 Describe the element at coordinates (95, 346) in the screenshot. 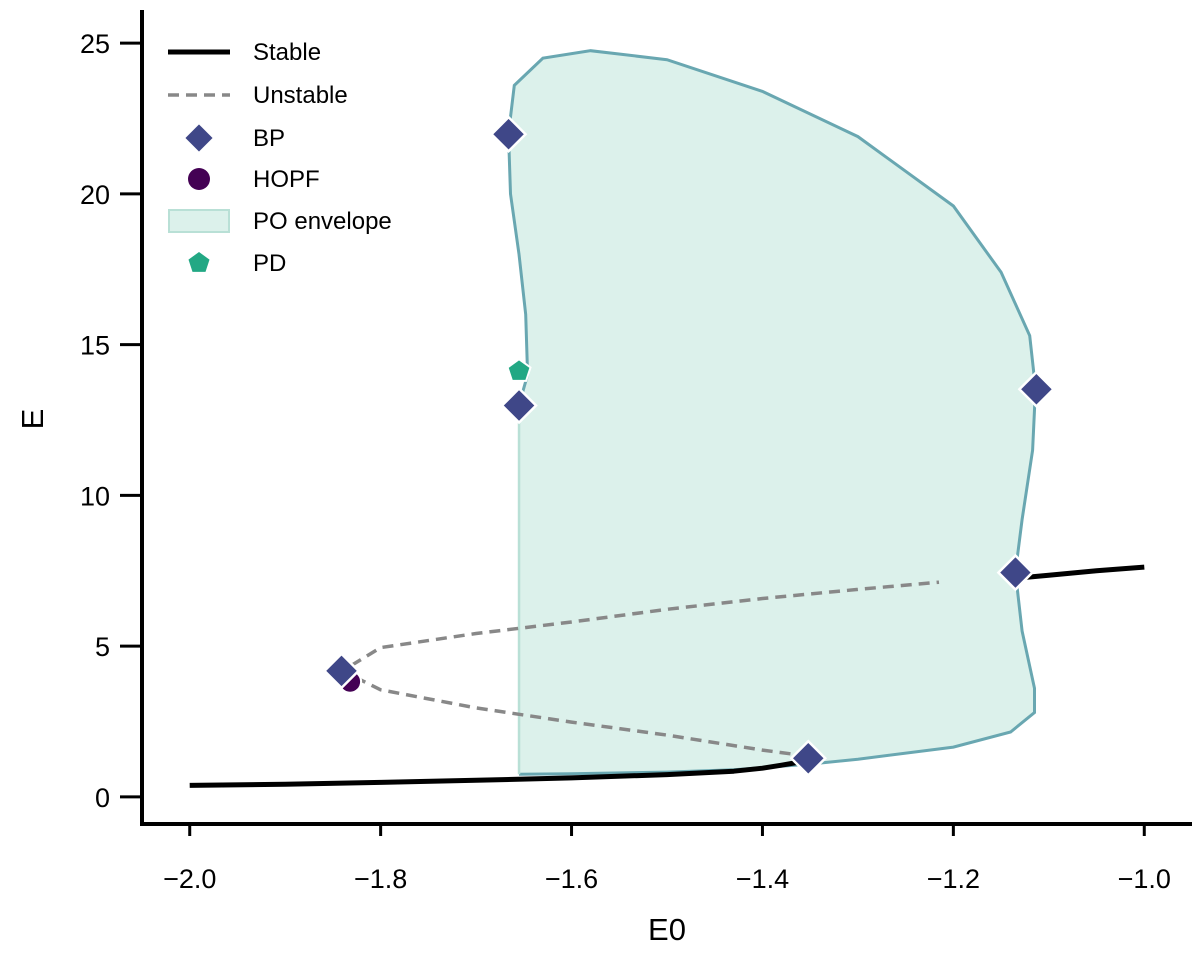

I see `y-tick-label-3: 15` at that location.